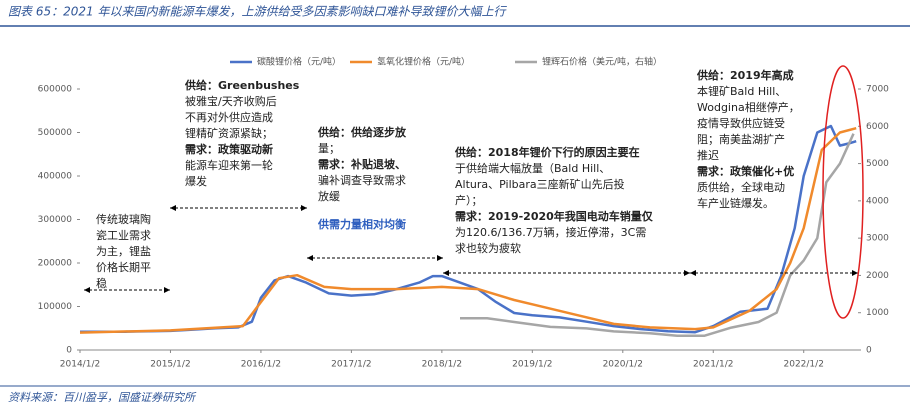  Describe the element at coordinates (229, 133) in the screenshot. I see `annotation: 锂精矿资源紧缺；` at that location.